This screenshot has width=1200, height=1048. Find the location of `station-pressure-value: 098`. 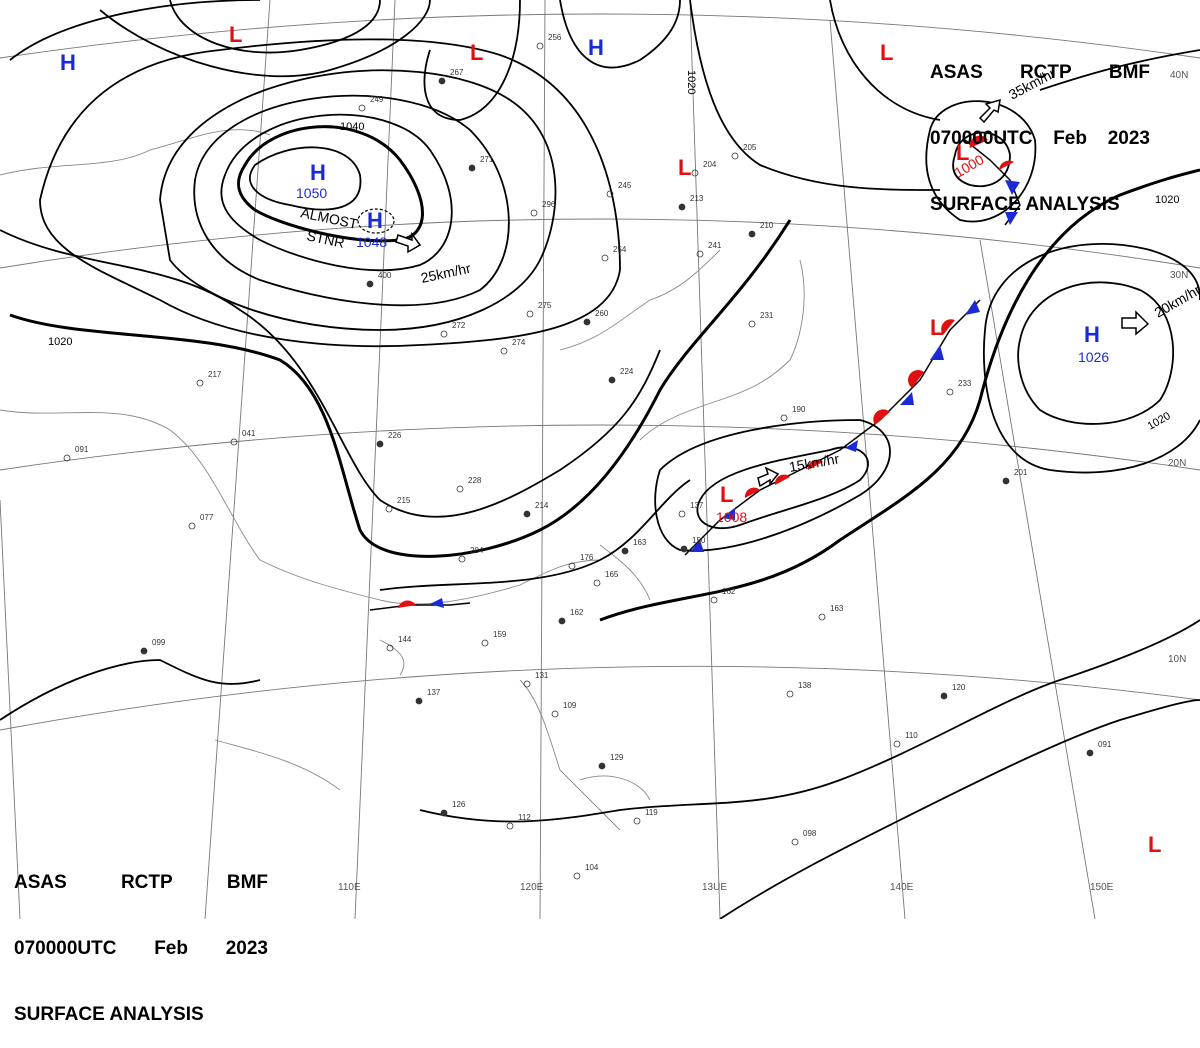

station-pressure-value: 098 is located at coordinates (810, 833).